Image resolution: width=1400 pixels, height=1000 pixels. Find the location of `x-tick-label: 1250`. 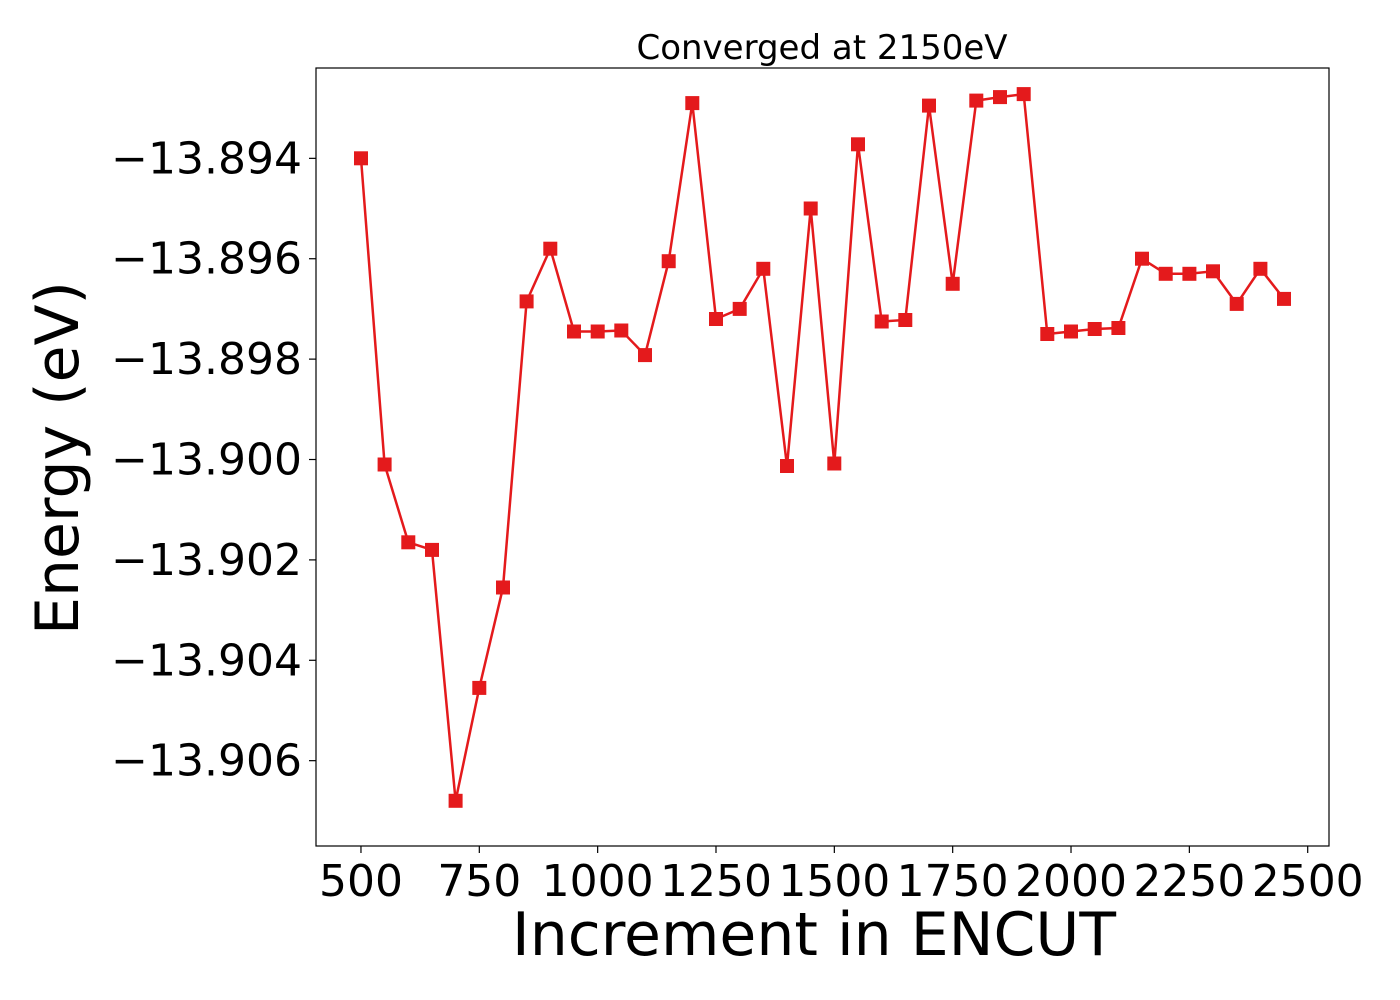

x-tick-label: 1250 is located at coordinates (716, 881).